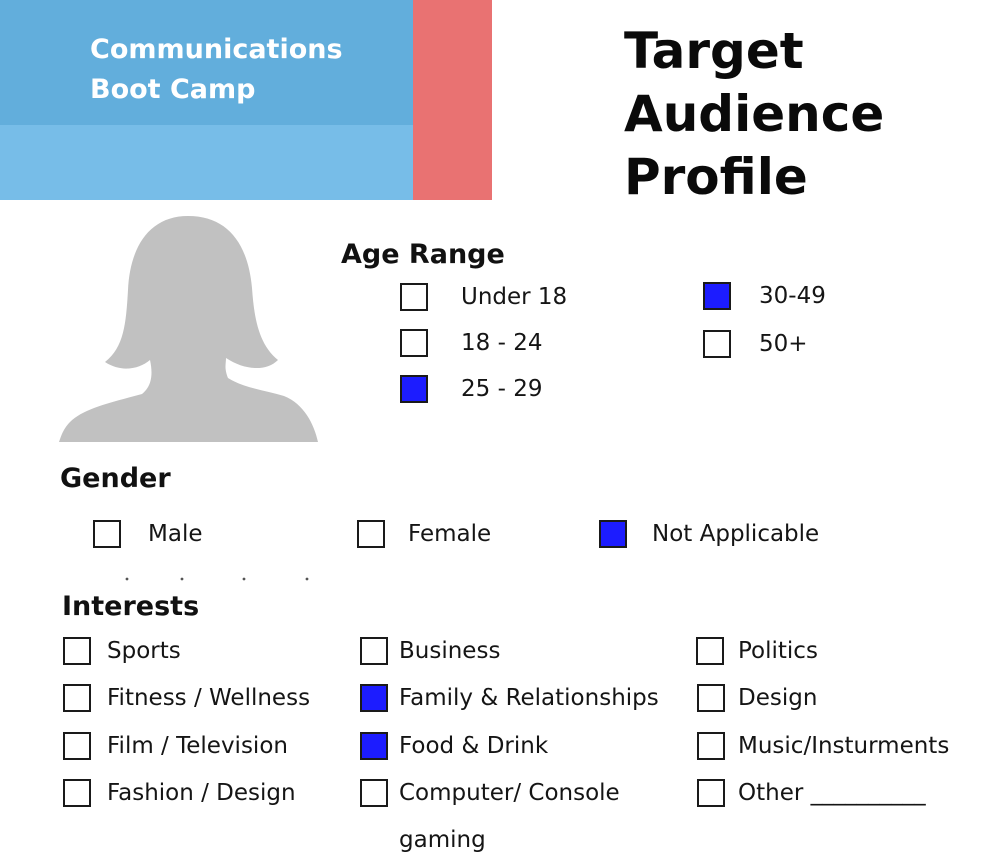  What do you see at coordinates (209, 698) in the screenshot?
I see `option-label: Fitness / Wellness` at bounding box center [209, 698].